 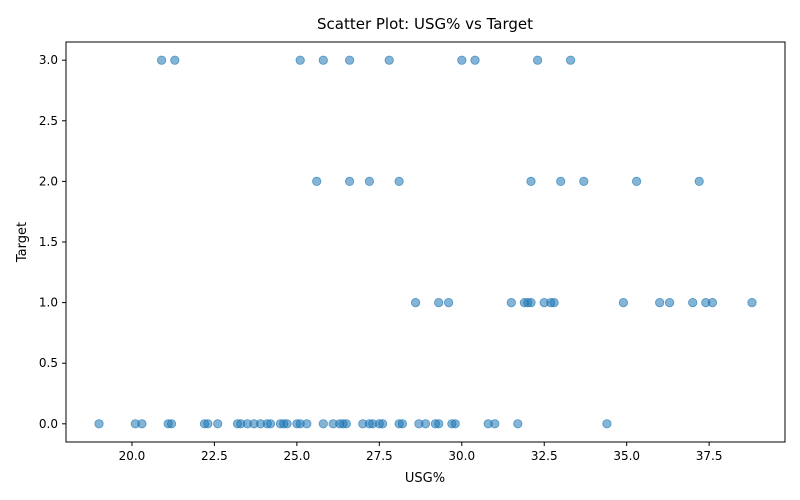 What do you see at coordinates (626, 456) in the screenshot?
I see `x-tick-label: 35.0` at bounding box center [626, 456].